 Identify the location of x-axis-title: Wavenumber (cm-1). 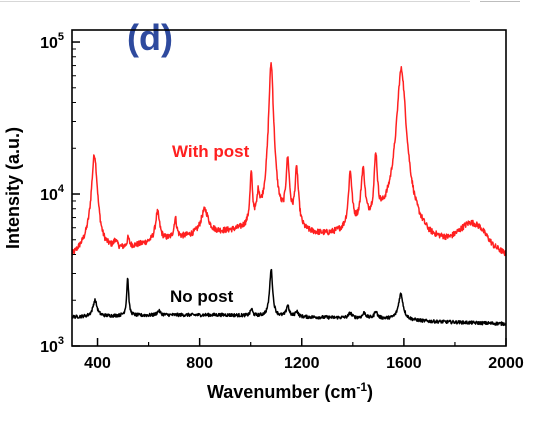
(290, 391).